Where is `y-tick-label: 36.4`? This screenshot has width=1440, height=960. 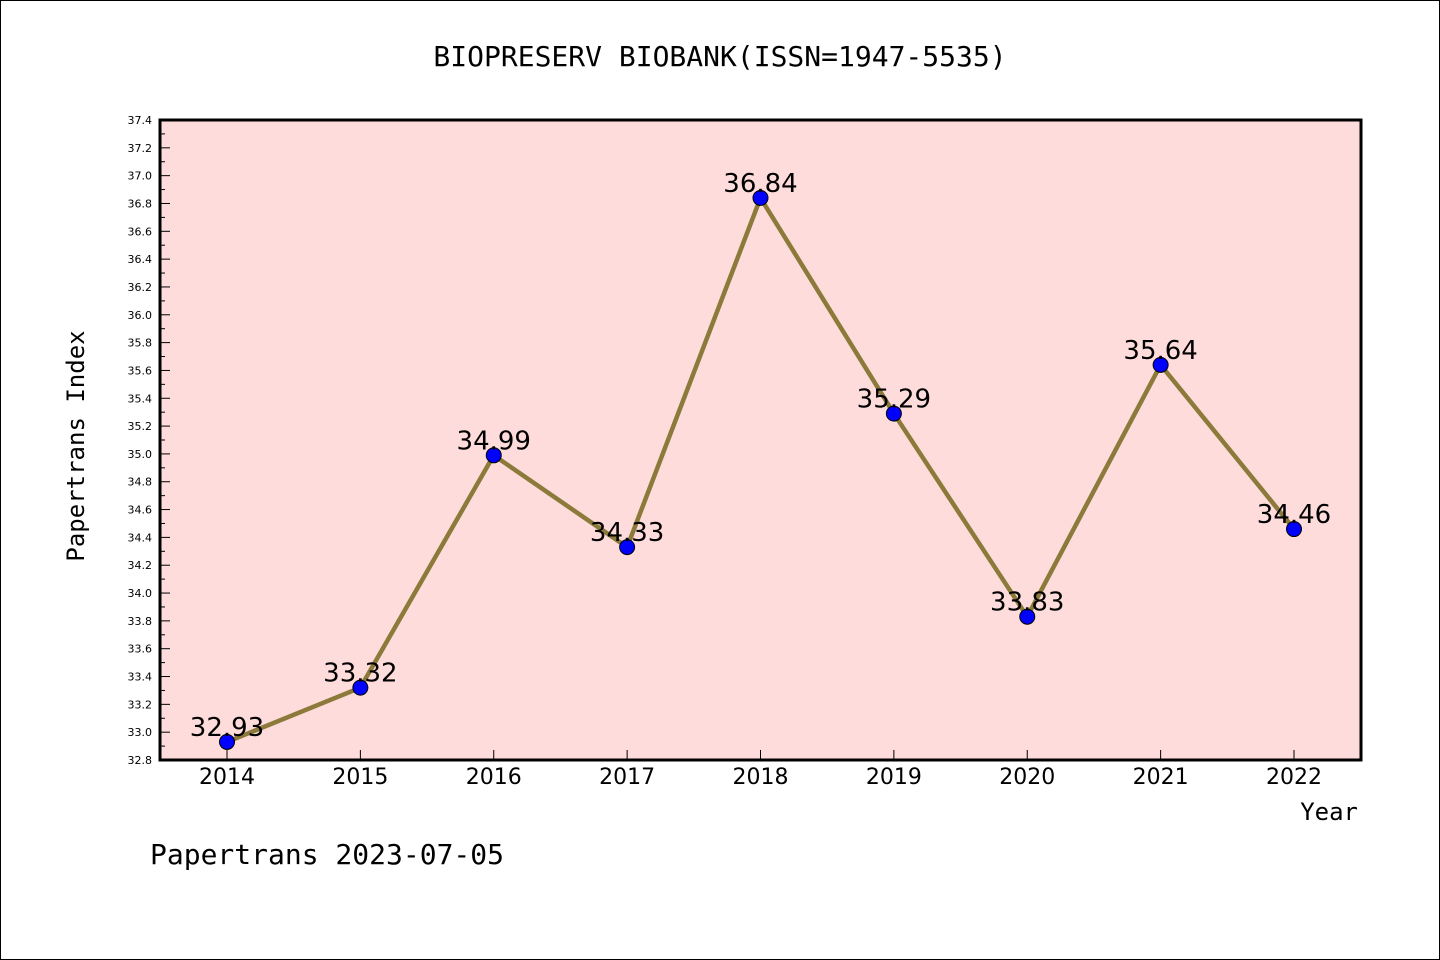 y-tick-label: 36.4 is located at coordinates (140, 259).